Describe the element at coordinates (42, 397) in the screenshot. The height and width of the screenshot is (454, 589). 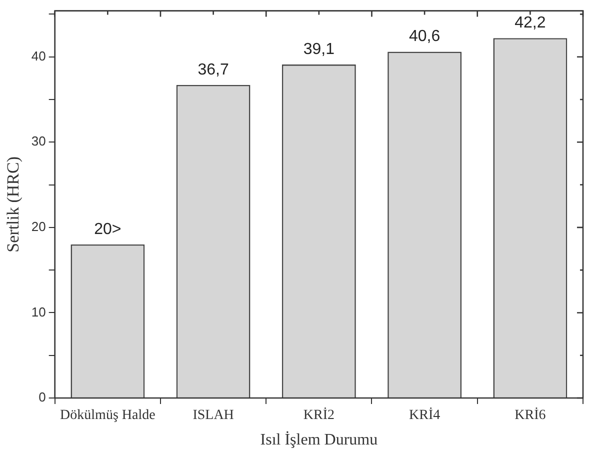
I see `y-tick-label: 0` at that location.